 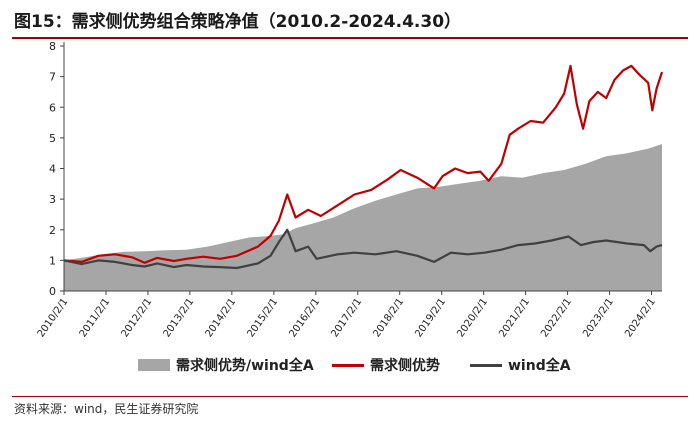 What do you see at coordinates (52, 291) in the screenshot?
I see `y-tick-label-0: 0` at bounding box center [52, 291].